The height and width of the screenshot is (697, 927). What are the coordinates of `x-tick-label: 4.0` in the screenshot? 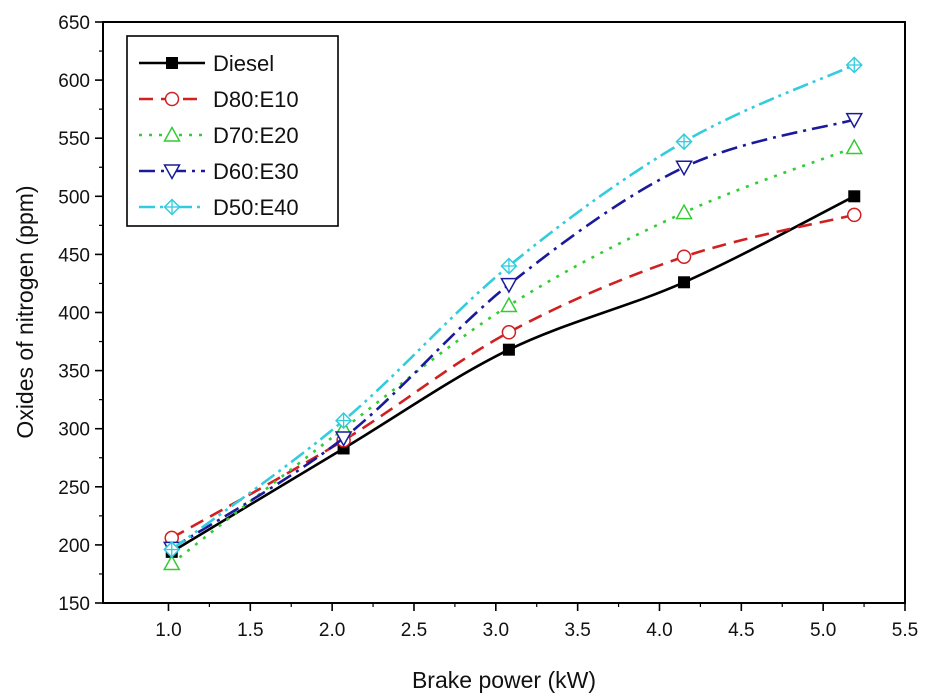 It's located at (659, 630).